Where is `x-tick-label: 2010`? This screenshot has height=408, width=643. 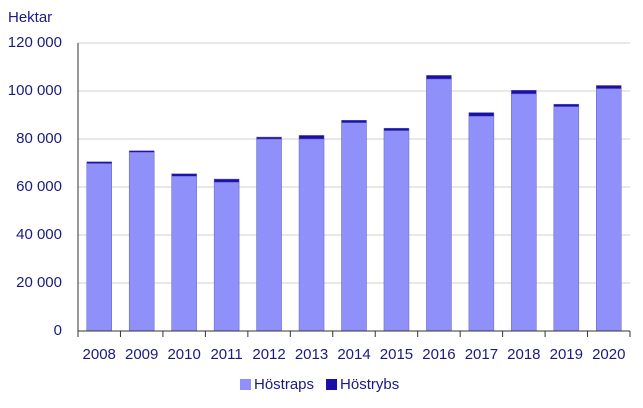
x-tick-label: 2010 is located at coordinates (183, 354).